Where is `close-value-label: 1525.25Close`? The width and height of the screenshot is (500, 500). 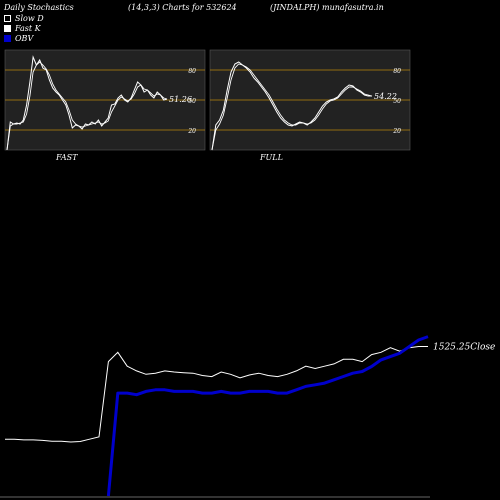 close-value-label: 1525.25Close is located at coordinates (464, 347).